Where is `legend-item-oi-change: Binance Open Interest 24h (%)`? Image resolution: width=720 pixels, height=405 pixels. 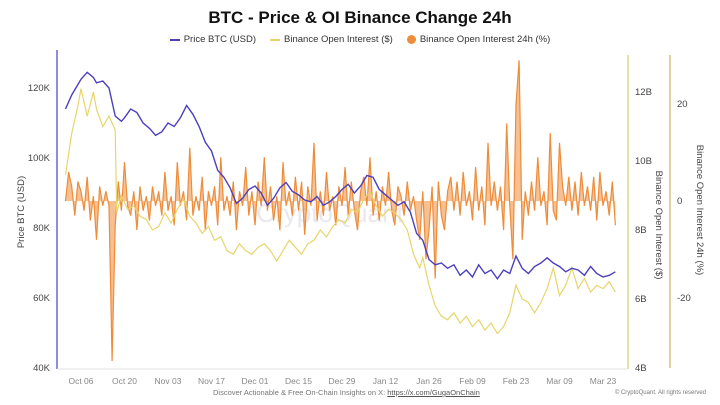
legend-item-oi-change: Binance Open Interest 24h (%) is located at coordinates (478, 39).